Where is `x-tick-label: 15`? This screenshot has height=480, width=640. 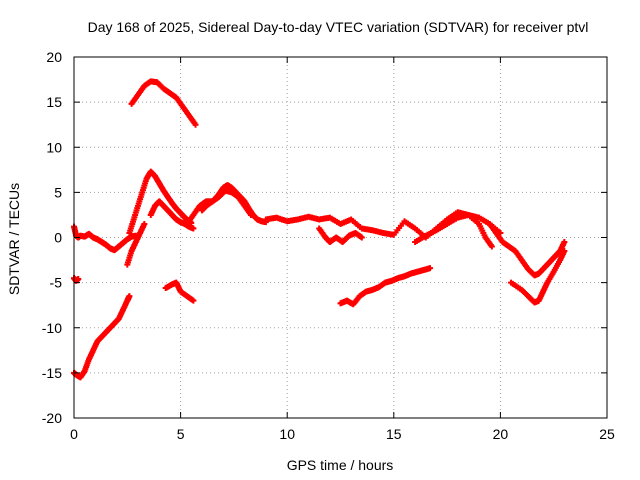
x-tick-label: 15 is located at coordinates (394, 434).